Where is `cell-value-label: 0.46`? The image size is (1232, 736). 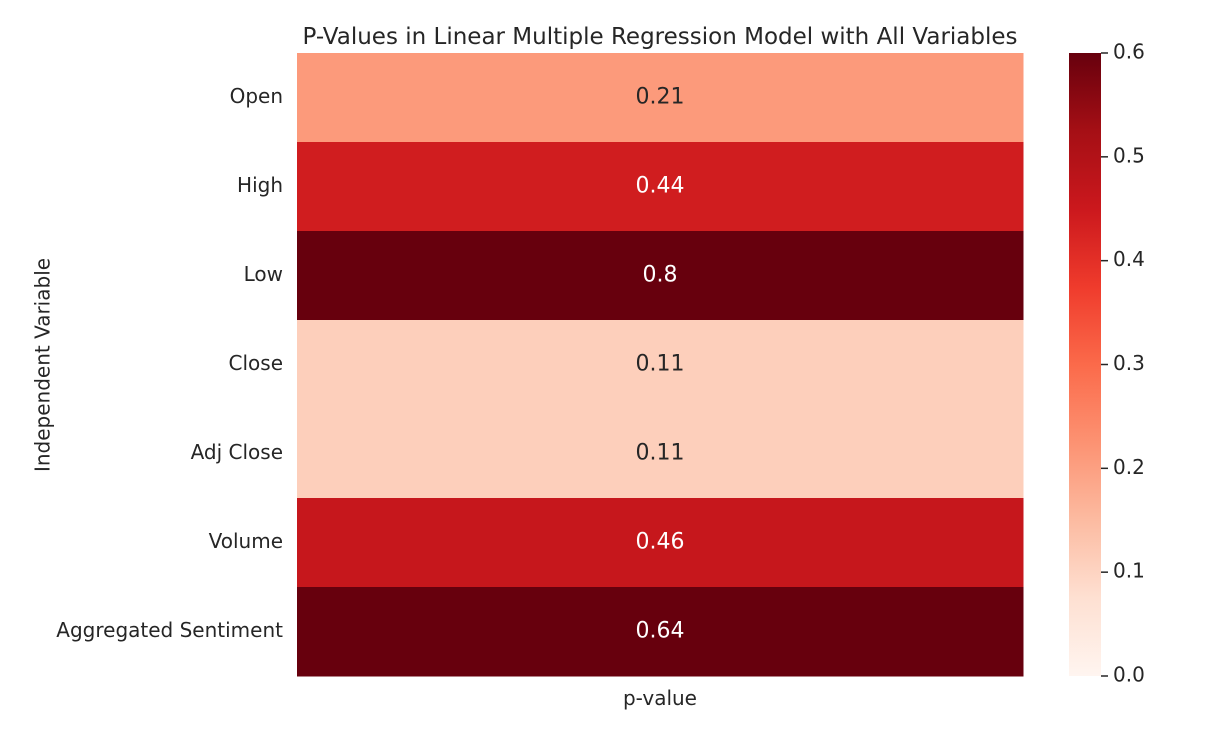
cell-value-label: 0.46 is located at coordinates (660, 542).